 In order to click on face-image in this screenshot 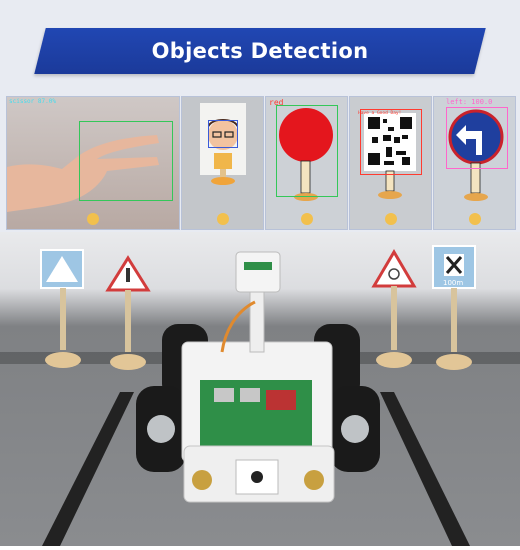, I will do `click(223, 152)`.